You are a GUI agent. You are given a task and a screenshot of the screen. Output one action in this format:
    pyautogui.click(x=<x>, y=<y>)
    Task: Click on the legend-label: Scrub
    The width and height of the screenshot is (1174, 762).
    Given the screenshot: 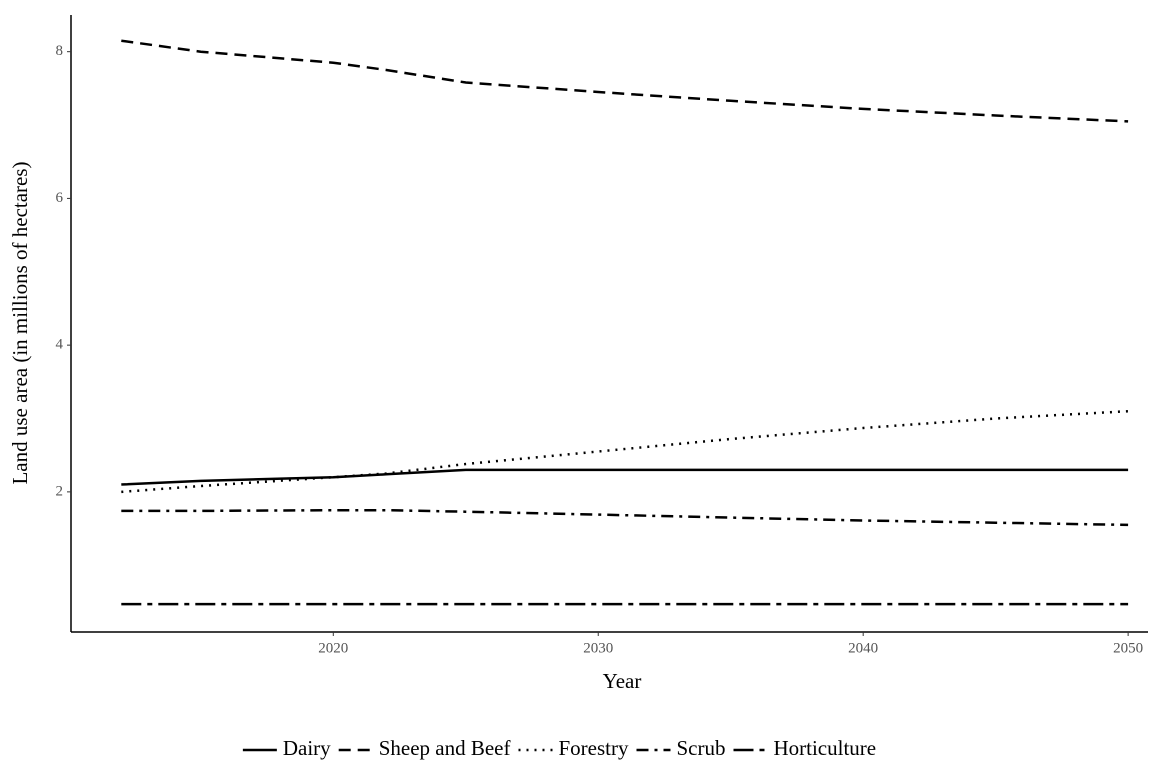 What is the action you would take?
    pyautogui.click(x=700, y=748)
    